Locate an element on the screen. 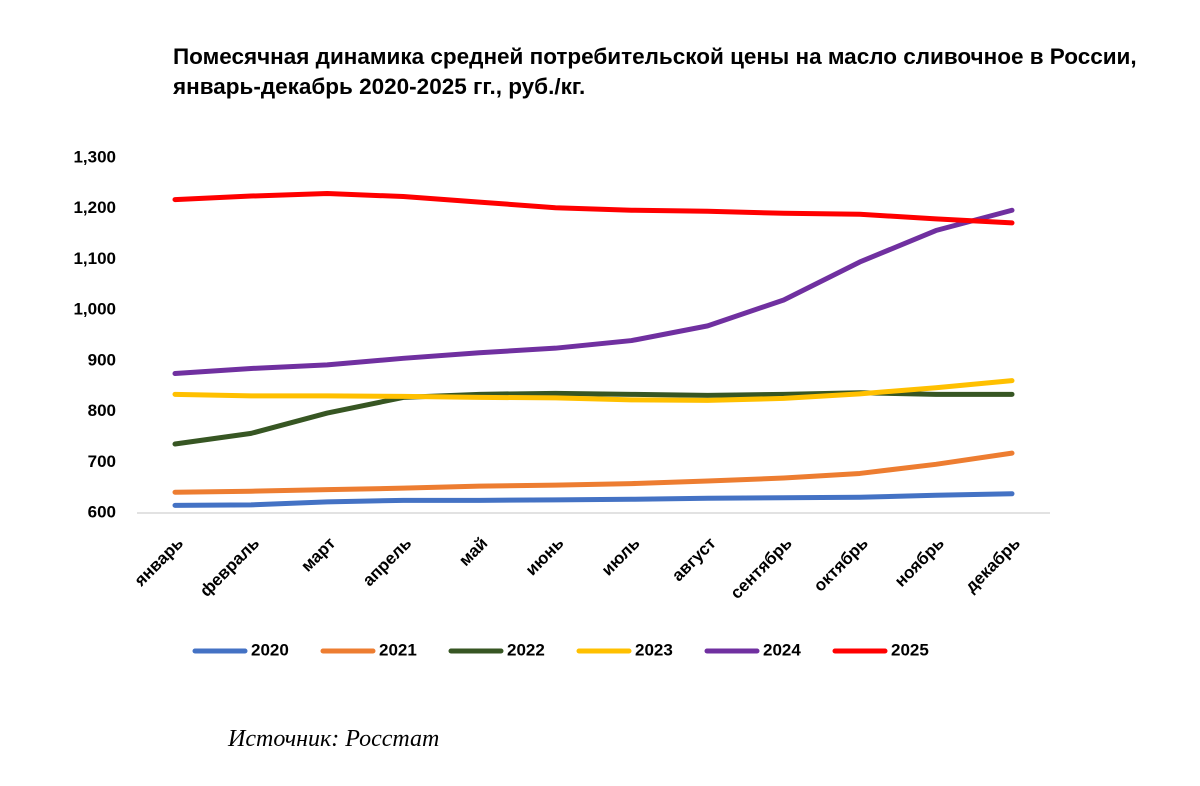 The width and height of the screenshot is (1200, 786). x-tick-label: август is located at coordinates (693, 559).